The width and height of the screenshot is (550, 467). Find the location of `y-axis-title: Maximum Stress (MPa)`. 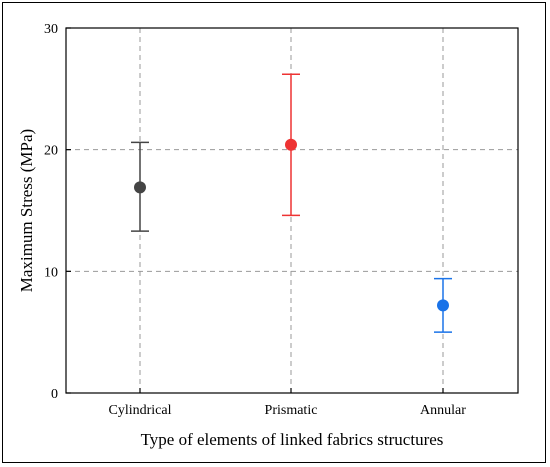

y-axis-title: Maximum Stress (MPa) is located at coordinates (26, 210).